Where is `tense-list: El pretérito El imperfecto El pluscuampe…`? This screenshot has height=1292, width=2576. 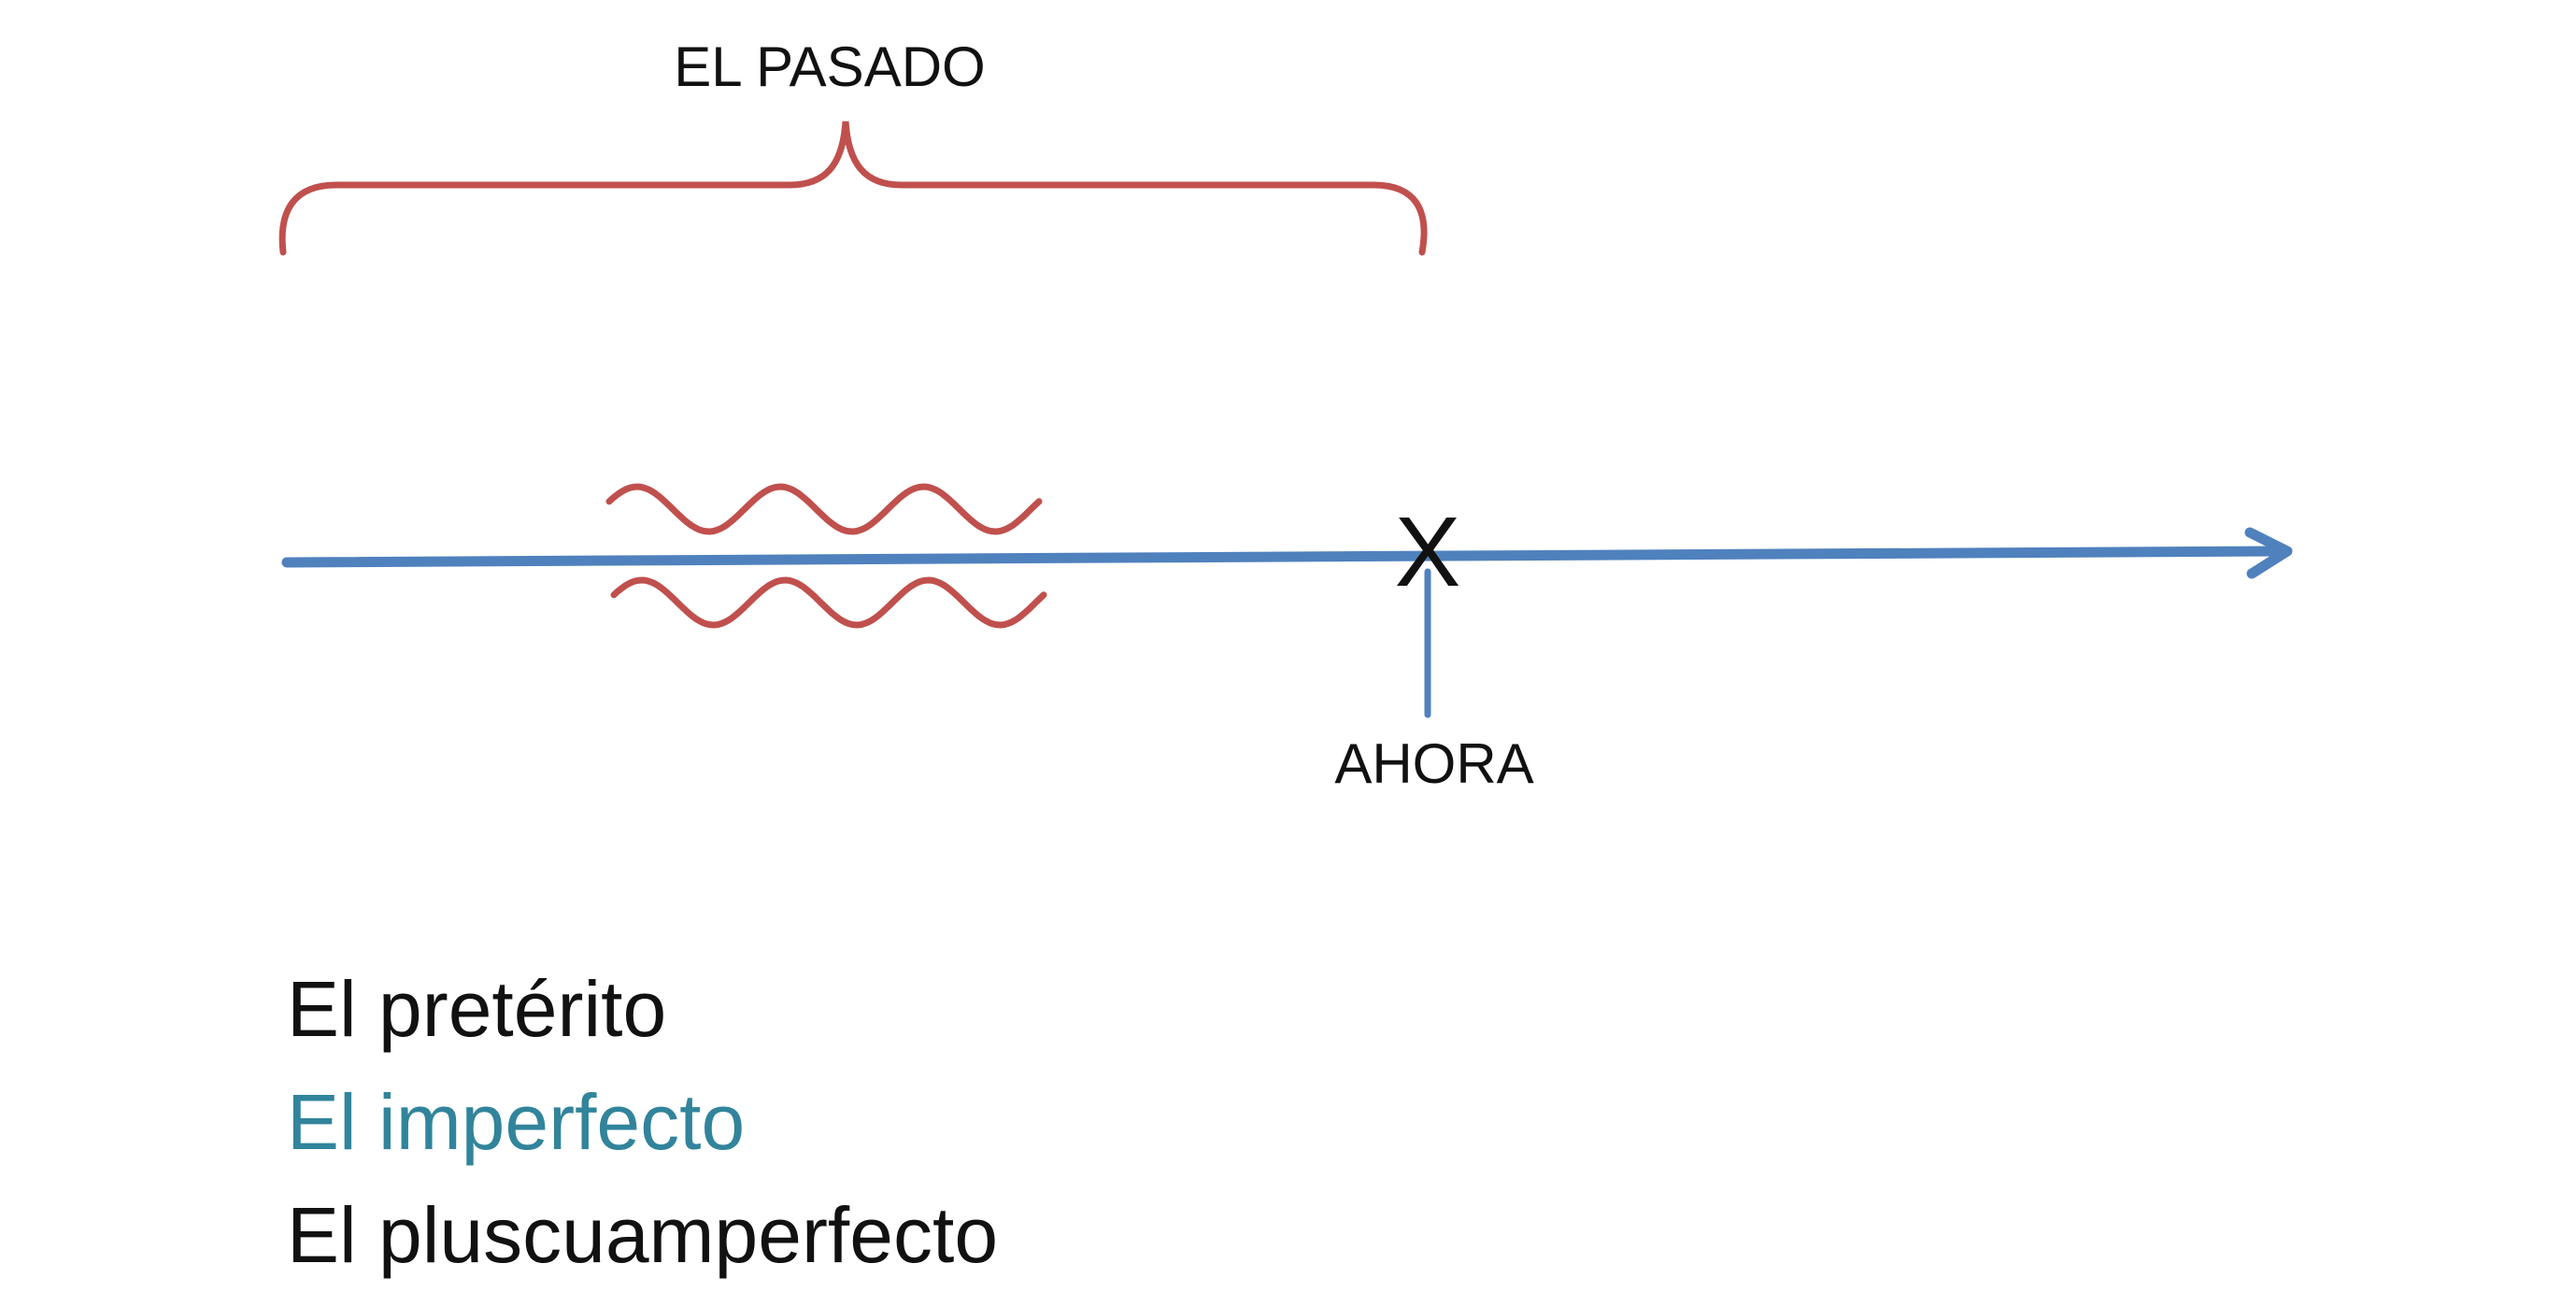
tense-list: El pretérito El imperfecto El pluscuampe… is located at coordinates (643, 1122).